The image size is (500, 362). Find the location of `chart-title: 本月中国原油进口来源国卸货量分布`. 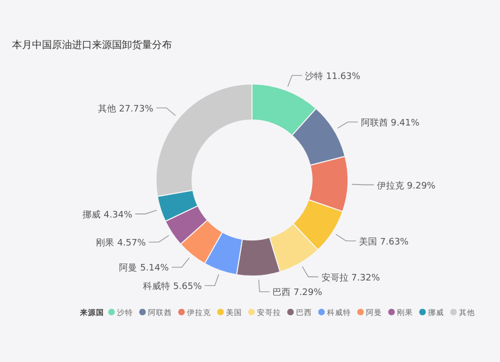

chart-title: 本月中国原油进口来源国卸货量分布 is located at coordinates (92, 45).